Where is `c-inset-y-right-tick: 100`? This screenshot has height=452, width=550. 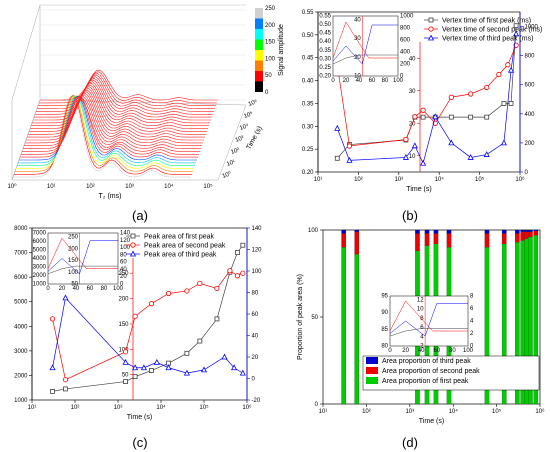
c-inset-y-right-tick: 100 is located at coordinates (125, 248).